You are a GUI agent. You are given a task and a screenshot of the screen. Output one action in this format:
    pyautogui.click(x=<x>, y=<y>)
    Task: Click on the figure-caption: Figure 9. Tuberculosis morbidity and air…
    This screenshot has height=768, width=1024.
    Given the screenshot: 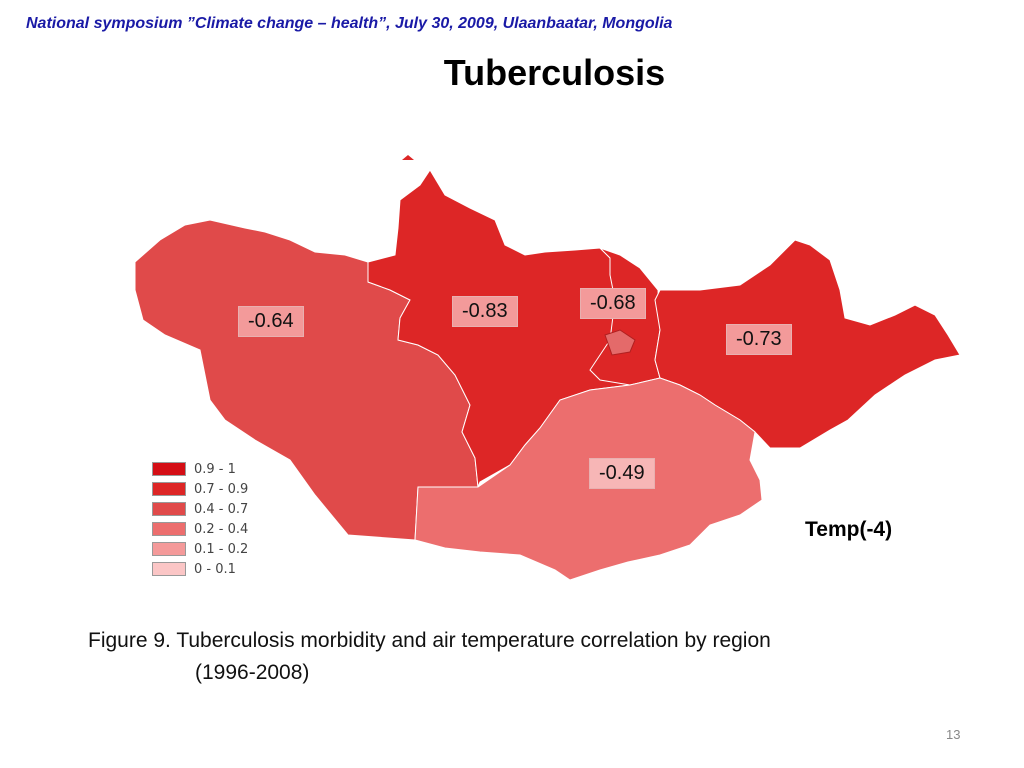 What is the action you would take?
    pyautogui.click(x=518, y=657)
    